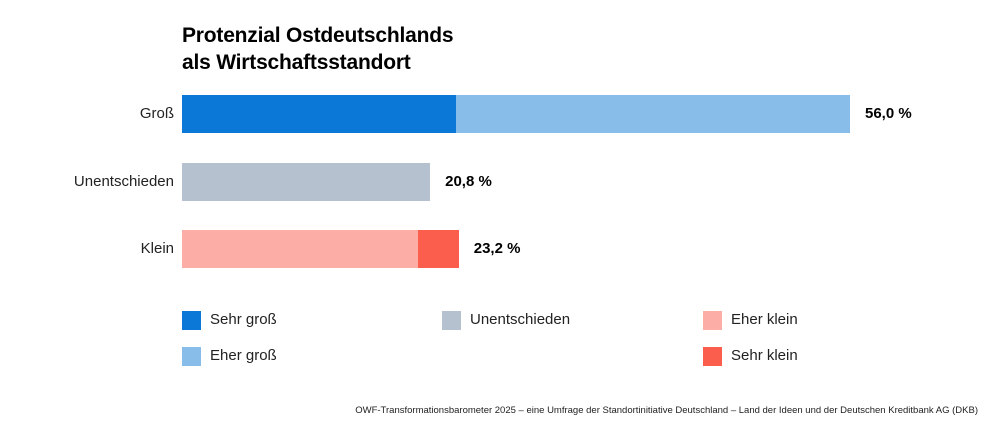  Describe the element at coordinates (764, 355) in the screenshot. I see `legend-label: Sehr klein` at that location.